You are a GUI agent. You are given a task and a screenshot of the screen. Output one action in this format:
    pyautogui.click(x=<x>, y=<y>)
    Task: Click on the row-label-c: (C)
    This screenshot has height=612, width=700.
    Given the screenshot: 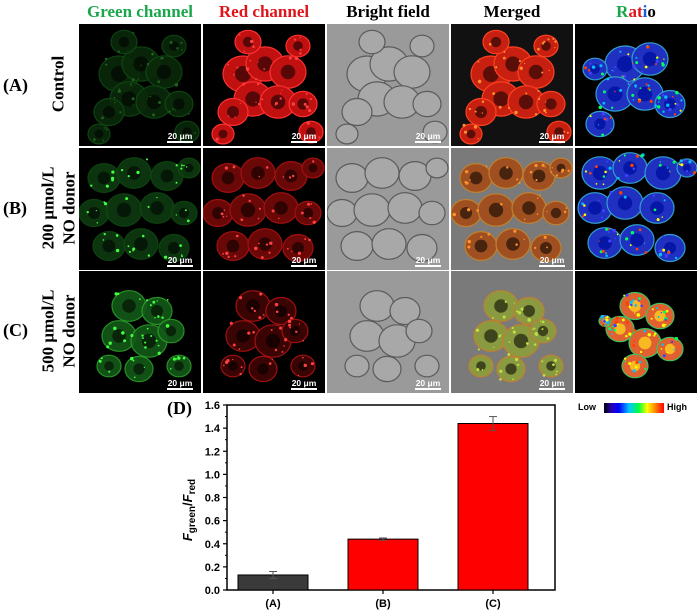 What is the action you would take?
    pyautogui.click(x=15, y=330)
    